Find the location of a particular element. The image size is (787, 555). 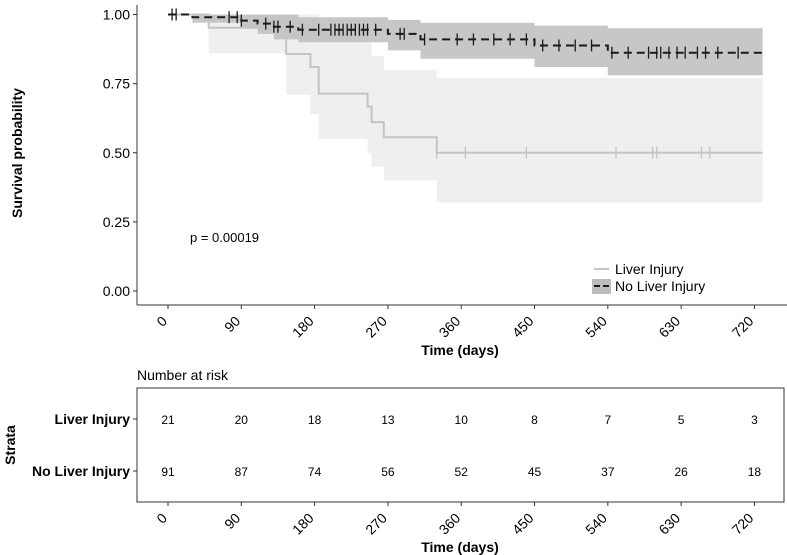

risk-cell: 91 is located at coordinates (168, 472).